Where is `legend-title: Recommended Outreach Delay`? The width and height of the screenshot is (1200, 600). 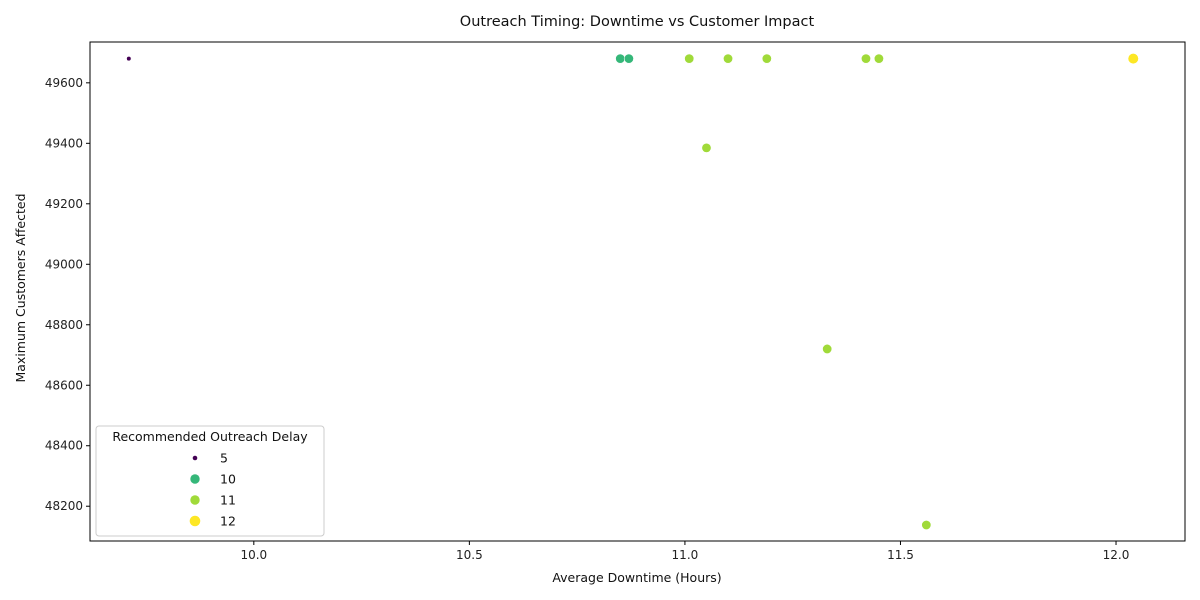 legend-title: Recommended Outreach Delay is located at coordinates (210, 436).